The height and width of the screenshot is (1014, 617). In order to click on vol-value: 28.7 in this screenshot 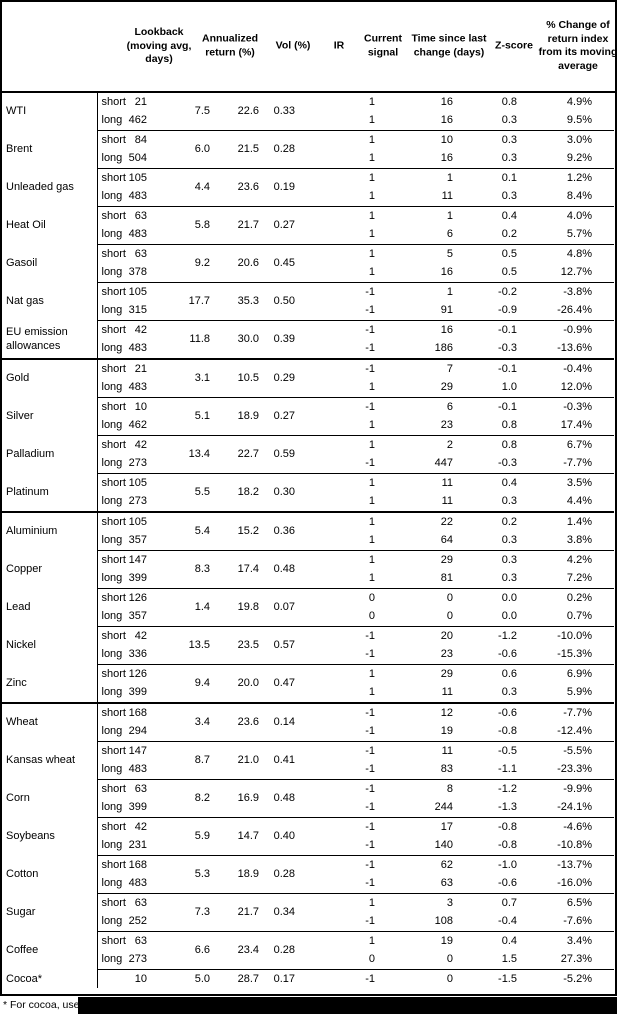, I will do `click(244, 978)`.